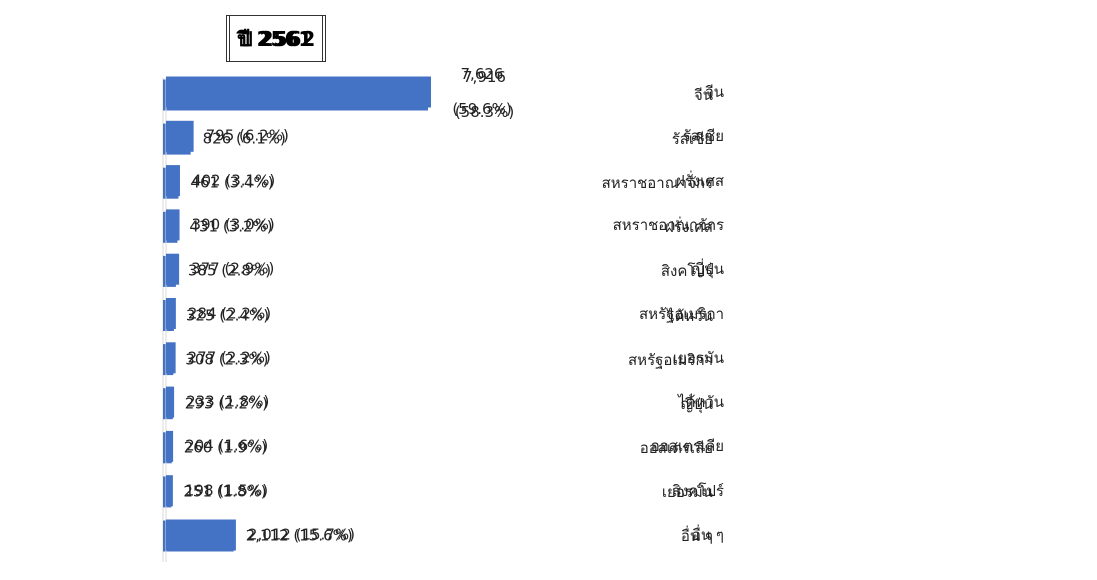  I want to click on value-label: 2,112 (15.6%), so click(299, 535).